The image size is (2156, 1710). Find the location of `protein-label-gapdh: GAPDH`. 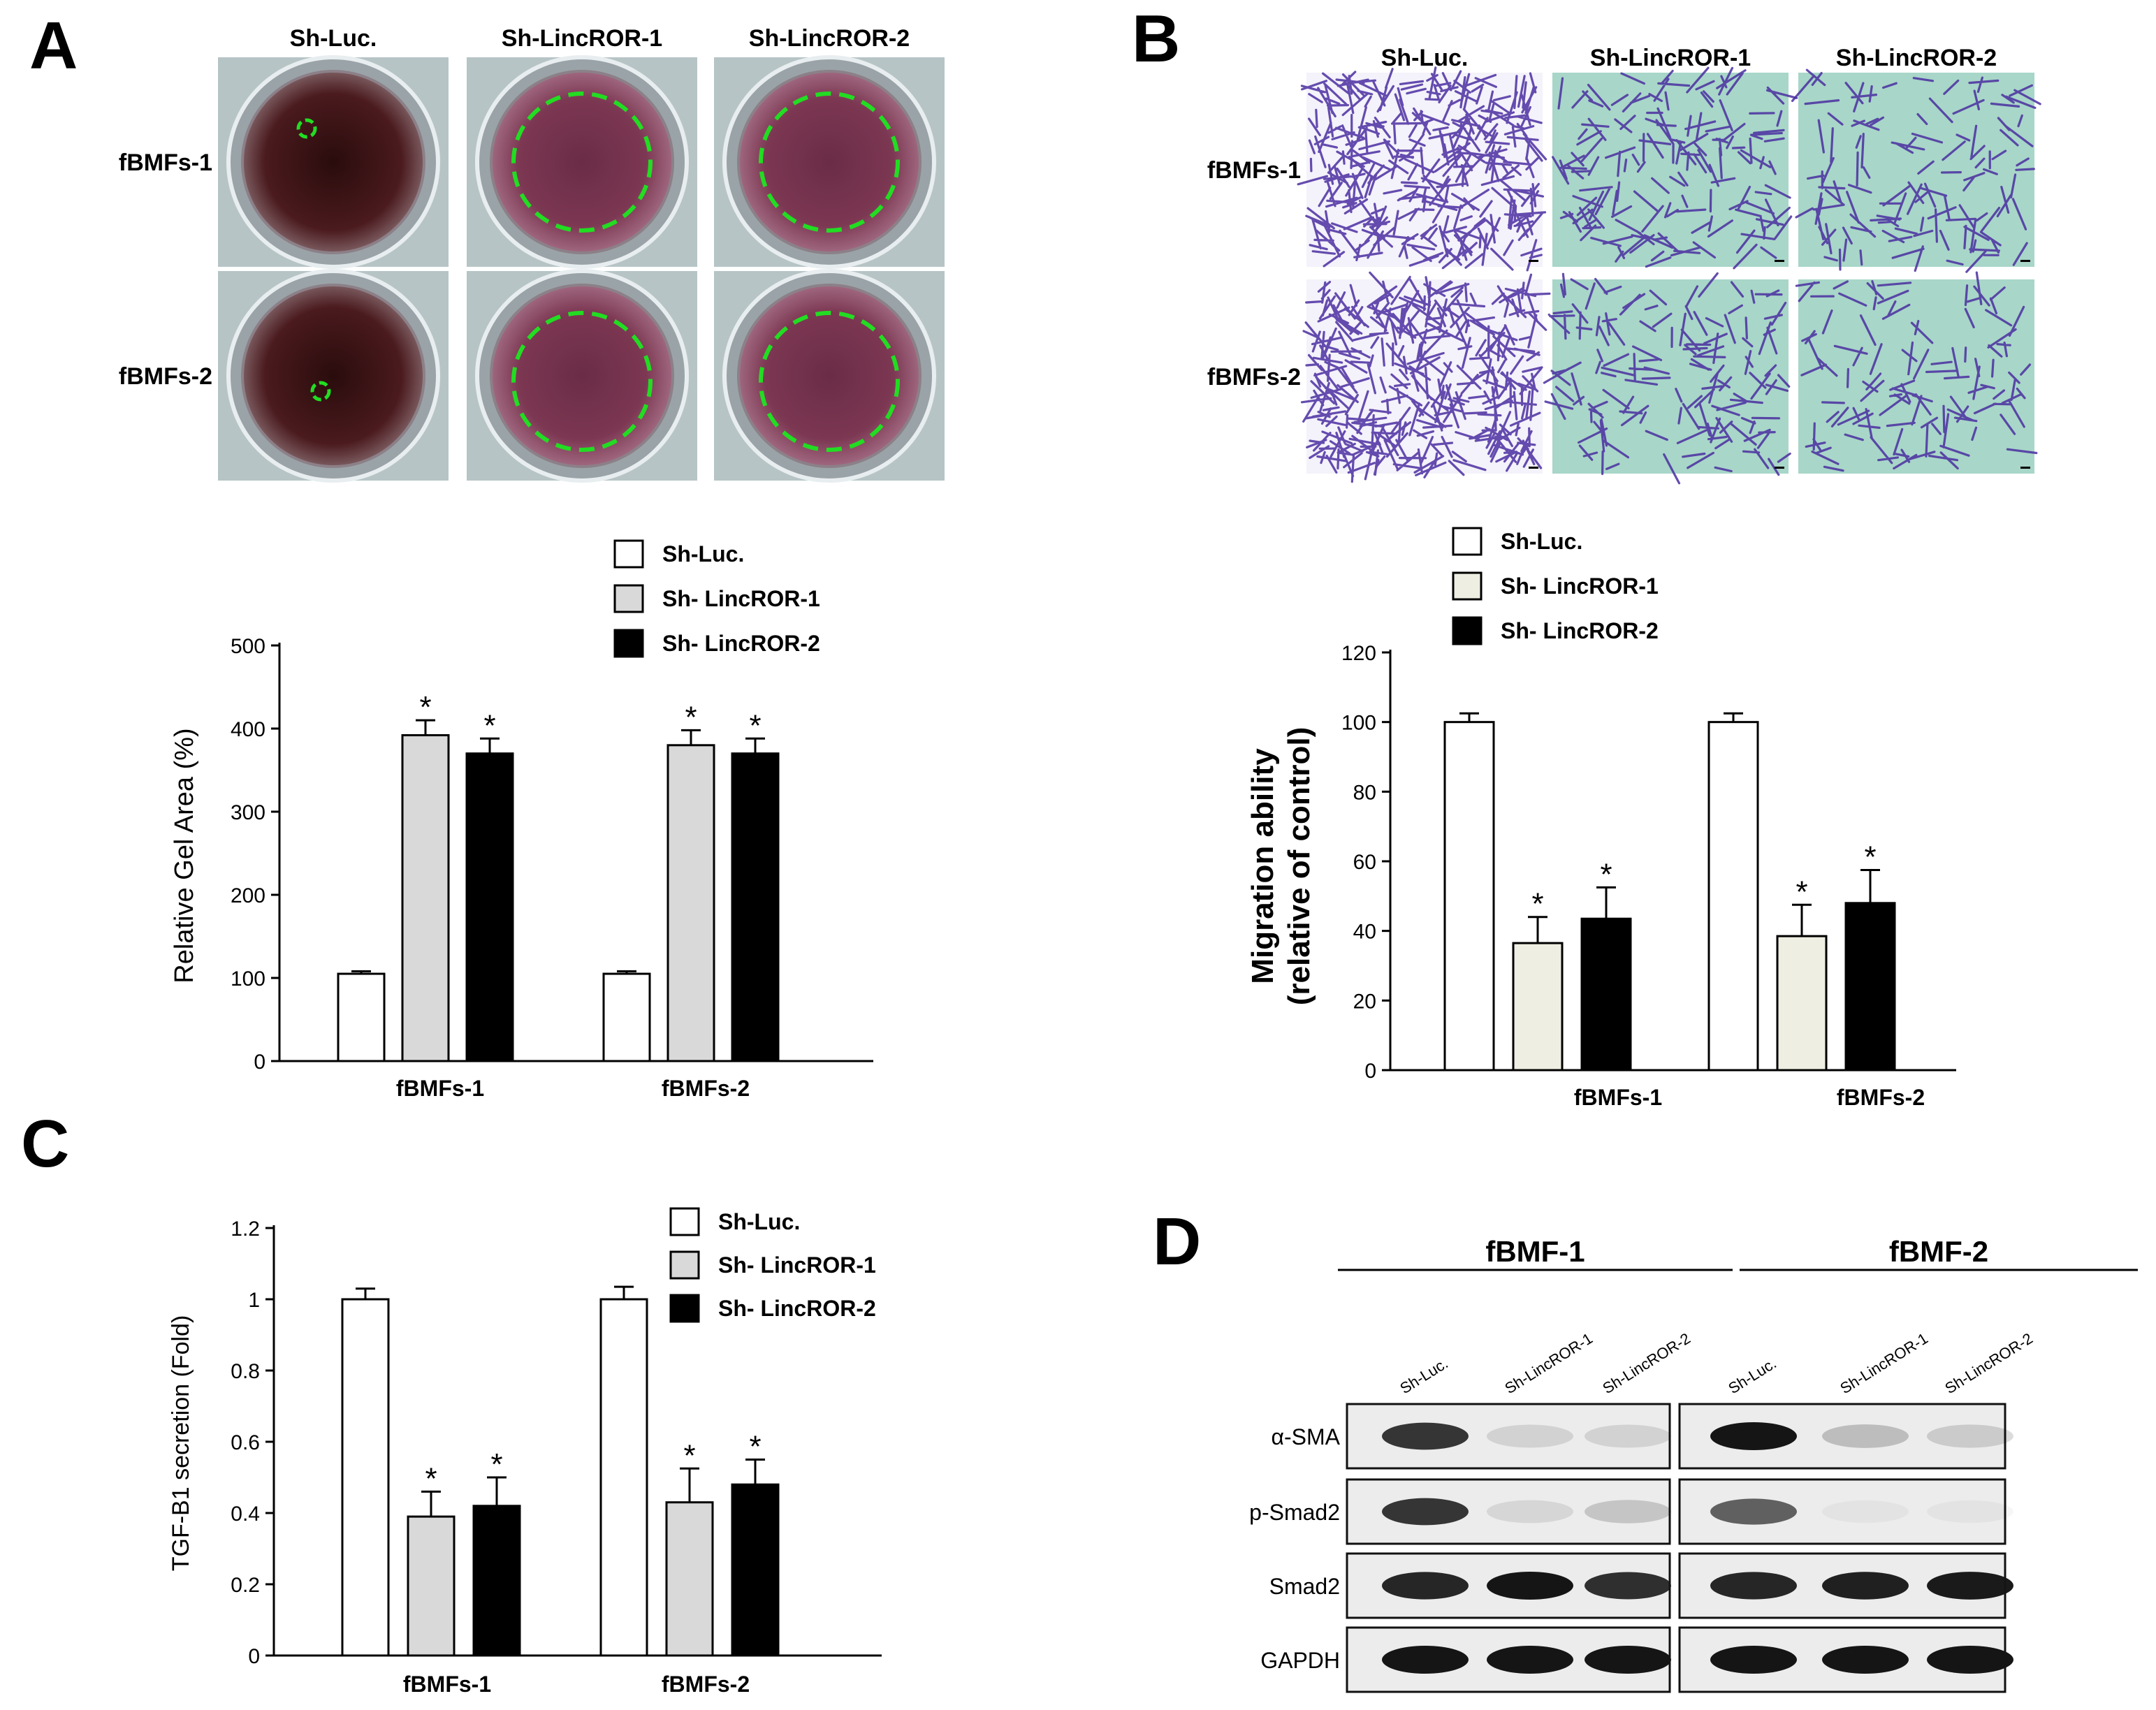

protein-label-gapdh: GAPDH is located at coordinates (1300, 1660).